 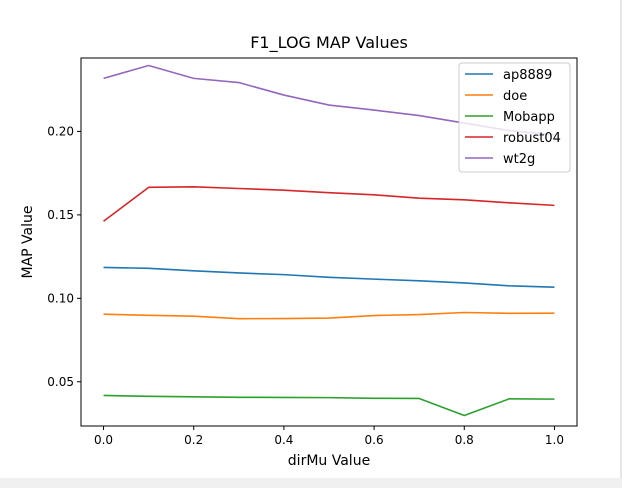 What do you see at coordinates (60, 298) in the screenshot?
I see `y-tick-label: 0.10` at bounding box center [60, 298].